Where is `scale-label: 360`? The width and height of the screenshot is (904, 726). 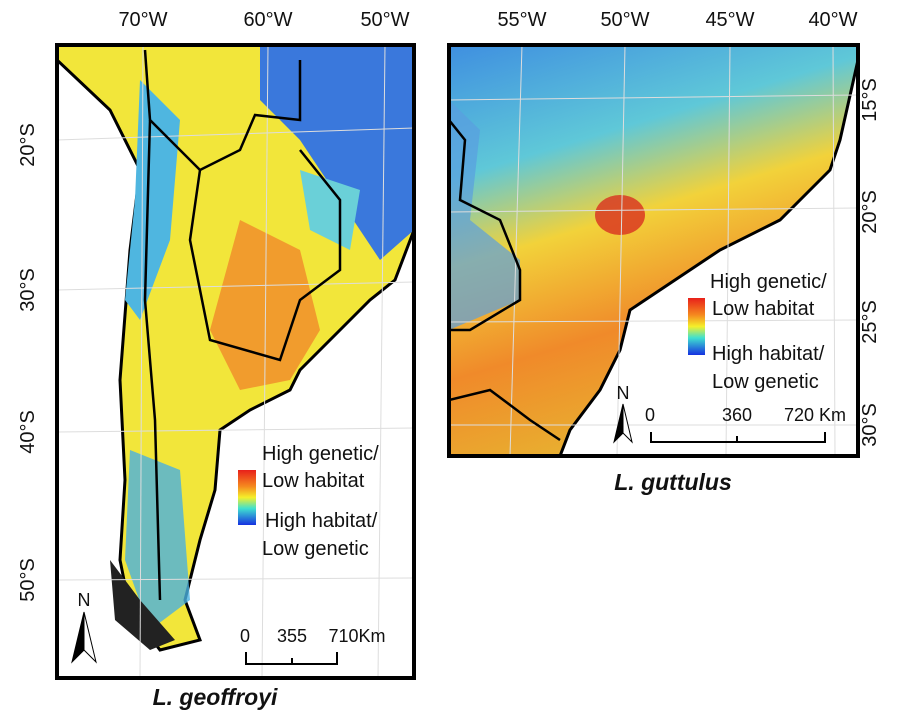
scale-label: 360 is located at coordinates (737, 415).